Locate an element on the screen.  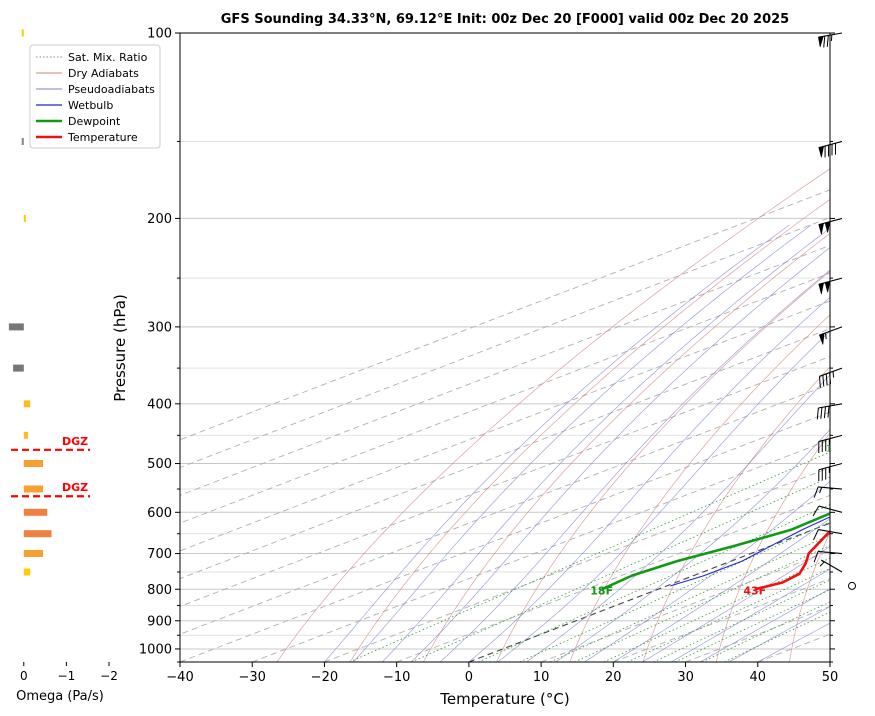
dgz-label: DGZ is located at coordinates (75, 487).